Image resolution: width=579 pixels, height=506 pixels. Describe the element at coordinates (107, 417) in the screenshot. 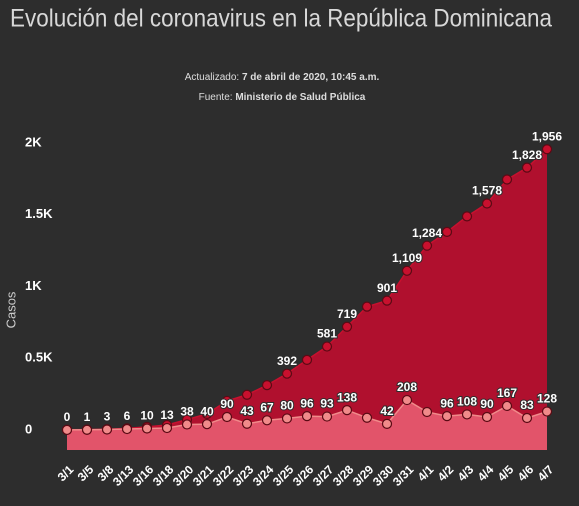

I see `value-label: 3` at that location.